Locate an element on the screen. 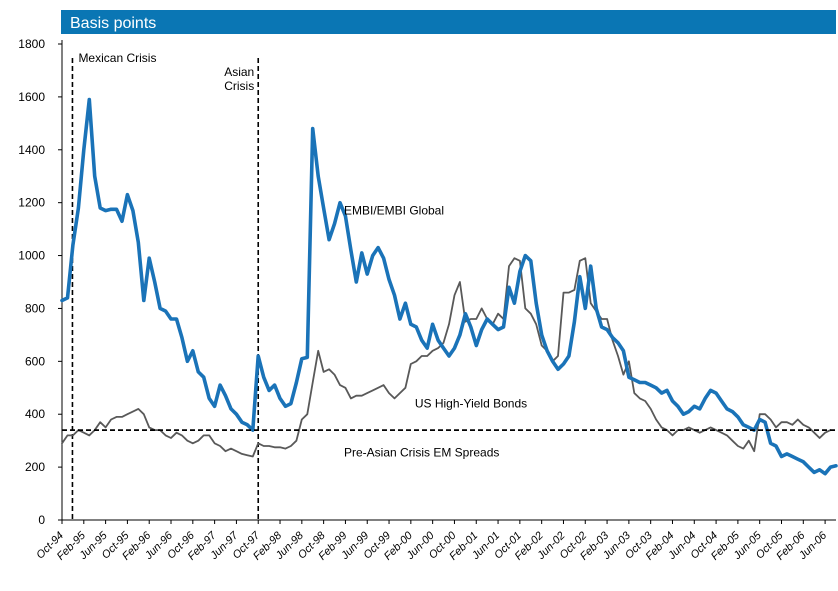  y-tick-label: 1800 is located at coordinates (31, 44).